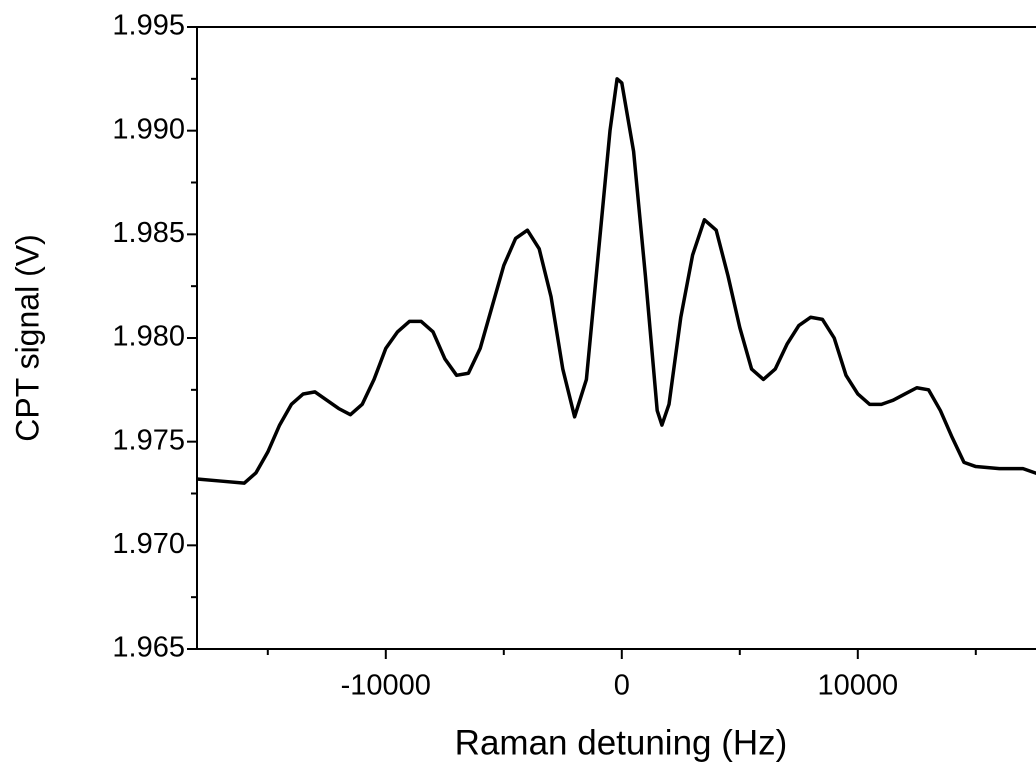  Describe the element at coordinates (148, 648) in the screenshot. I see `y-tick-label: 1.965` at that location.